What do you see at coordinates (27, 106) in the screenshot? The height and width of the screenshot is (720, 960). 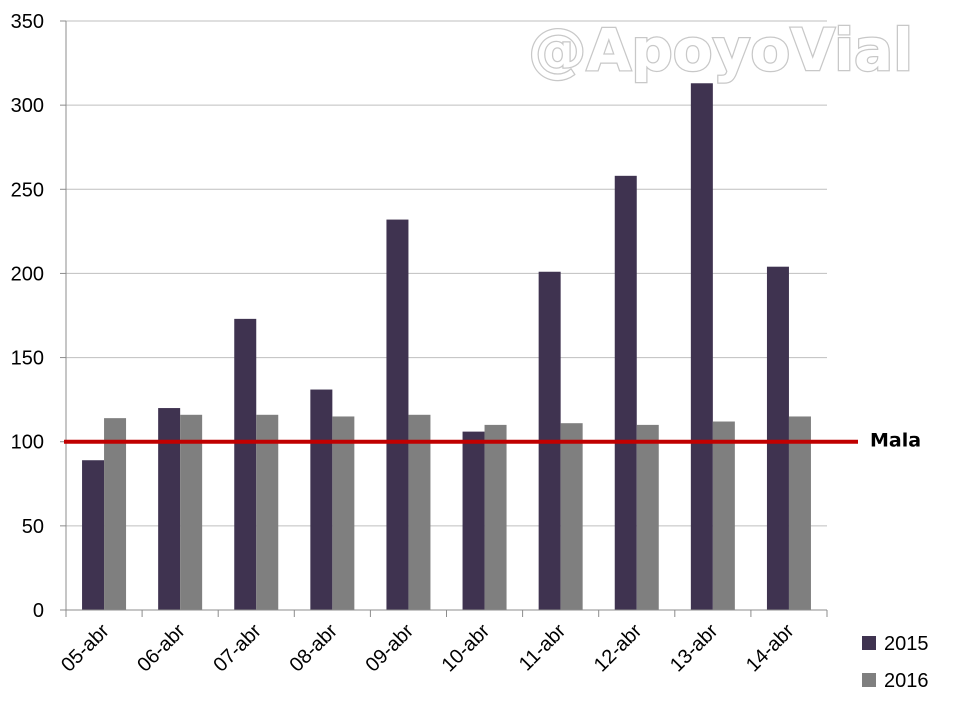 I see `y-tick-label: 300` at bounding box center [27, 106].